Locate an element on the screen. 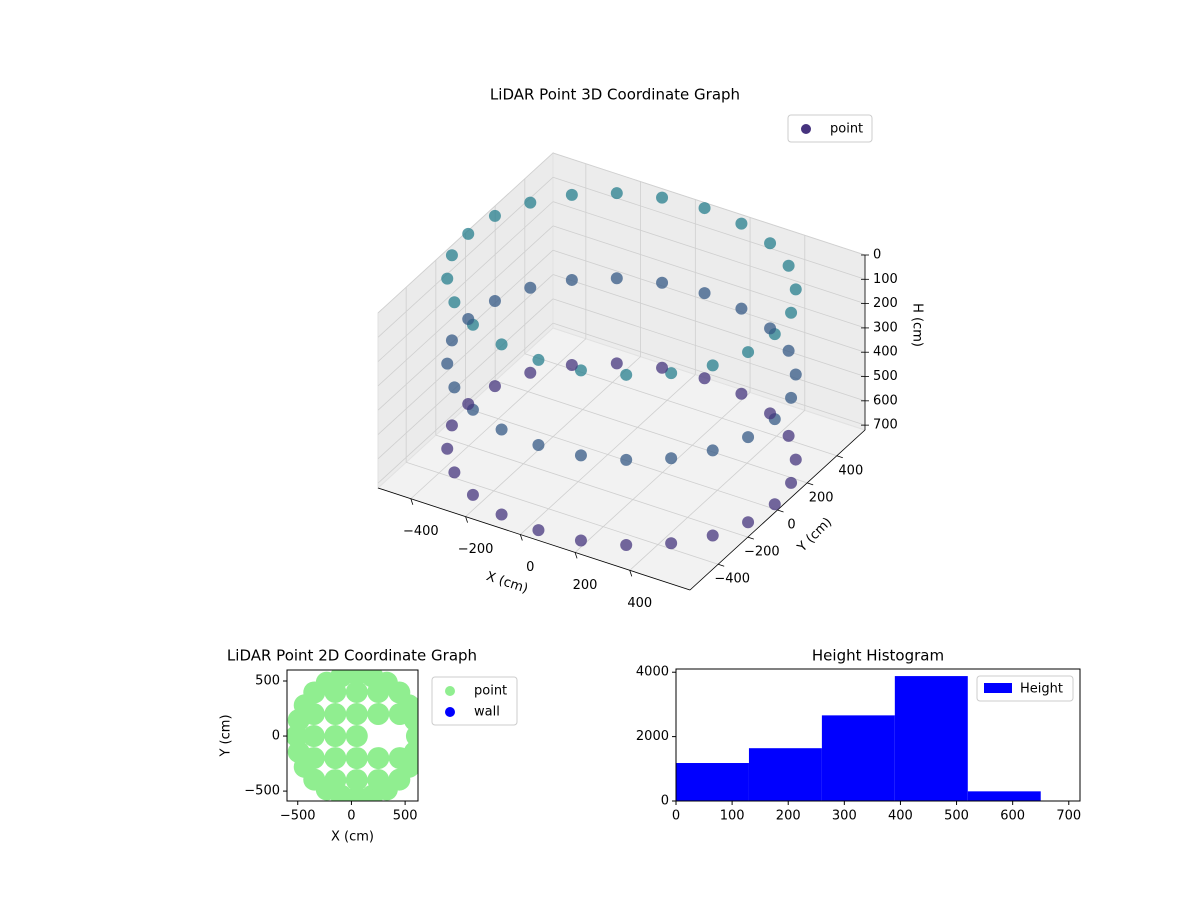 This screenshot has height=900, width=1200. legend-box is located at coordinates (1025, 688).